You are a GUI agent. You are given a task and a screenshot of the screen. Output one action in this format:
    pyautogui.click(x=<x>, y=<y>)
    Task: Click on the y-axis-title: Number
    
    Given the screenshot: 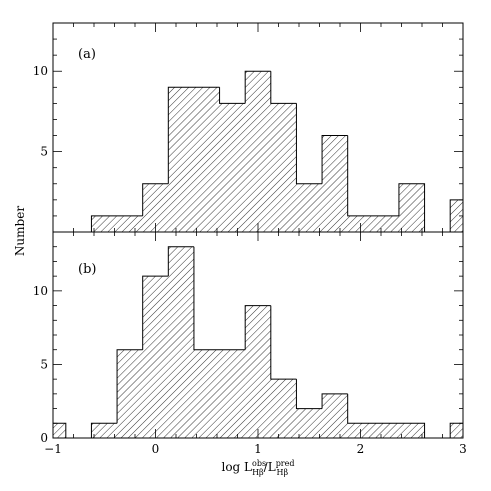 What is the action you would take?
    pyautogui.click(x=20, y=231)
    